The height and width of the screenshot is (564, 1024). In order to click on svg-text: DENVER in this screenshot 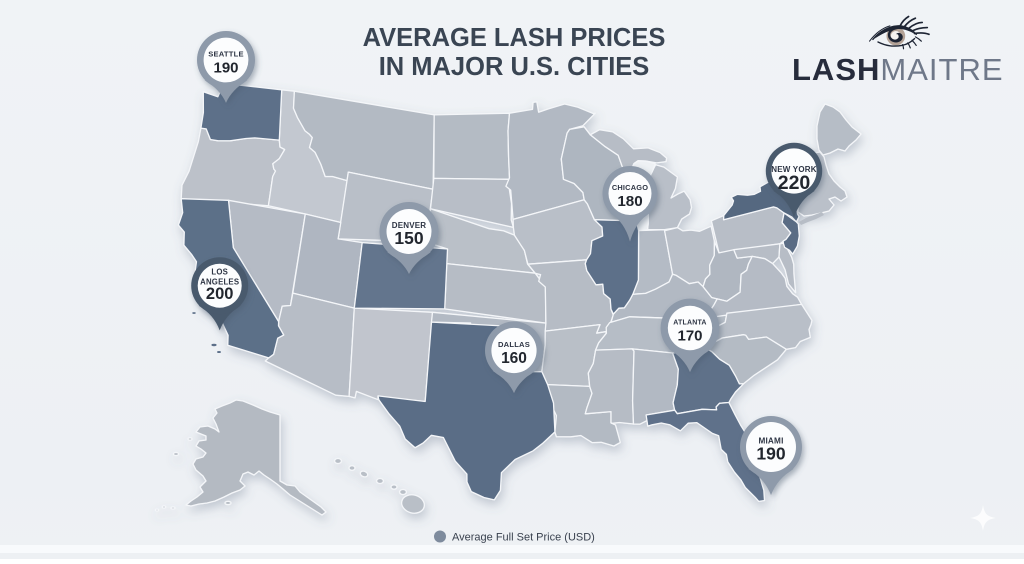, I will do `click(409, 225)`.